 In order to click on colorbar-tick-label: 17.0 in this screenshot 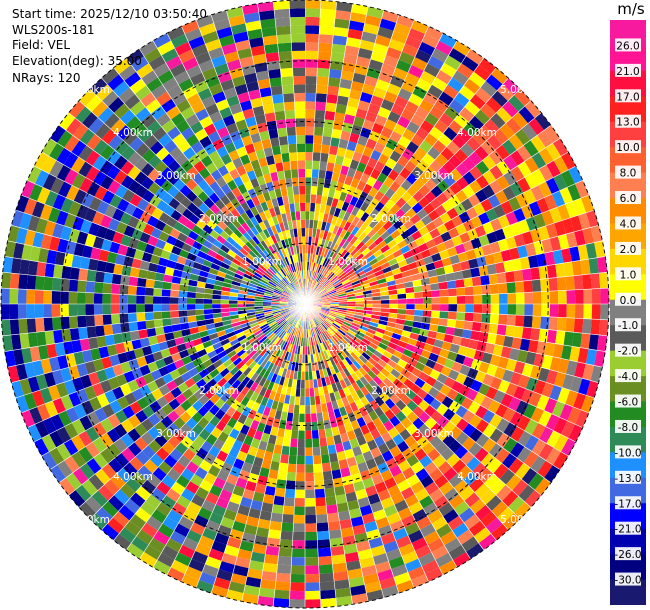, I will do `click(627, 97)`.